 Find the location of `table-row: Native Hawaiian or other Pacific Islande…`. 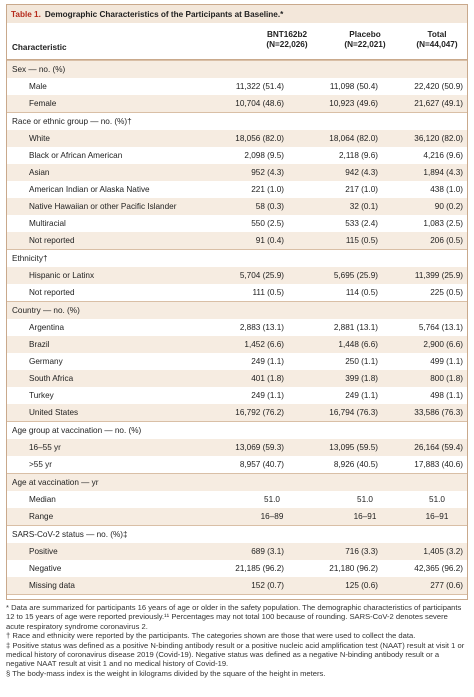

table-row: Native Hawaiian or other Pacific Islande… is located at coordinates (237, 206).